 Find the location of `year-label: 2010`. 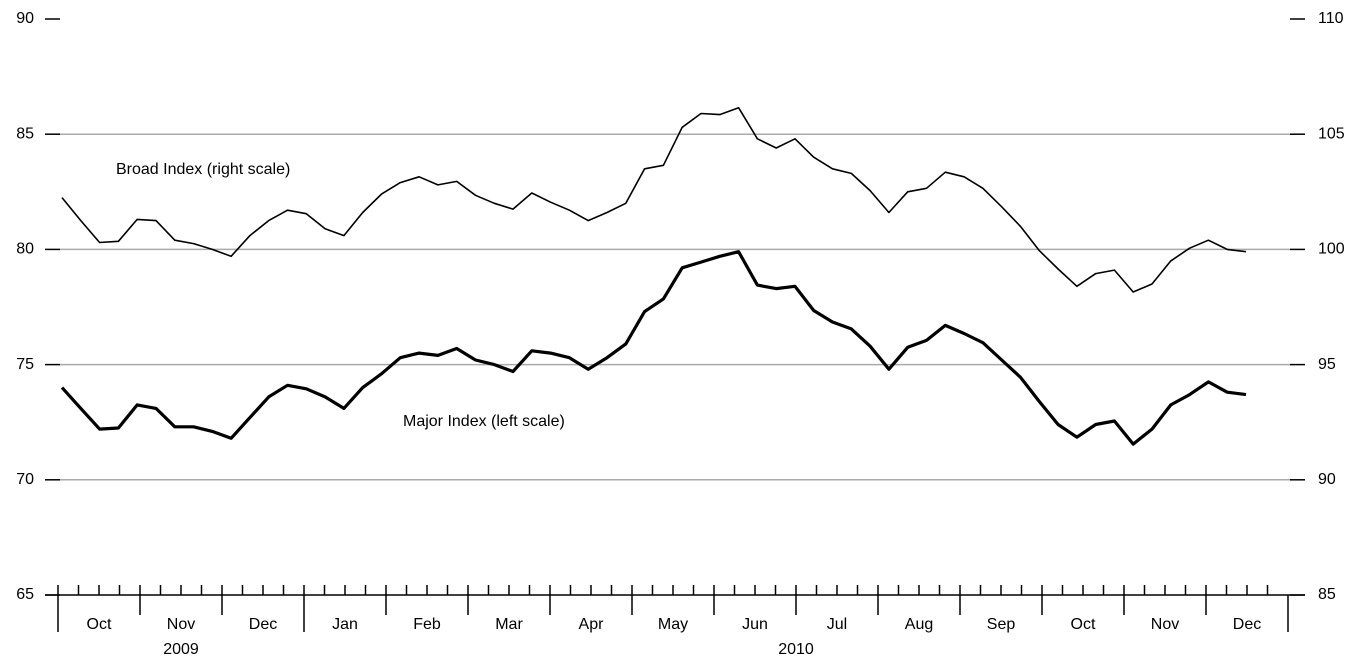

year-label: 2010 is located at coordinates (796, 649).